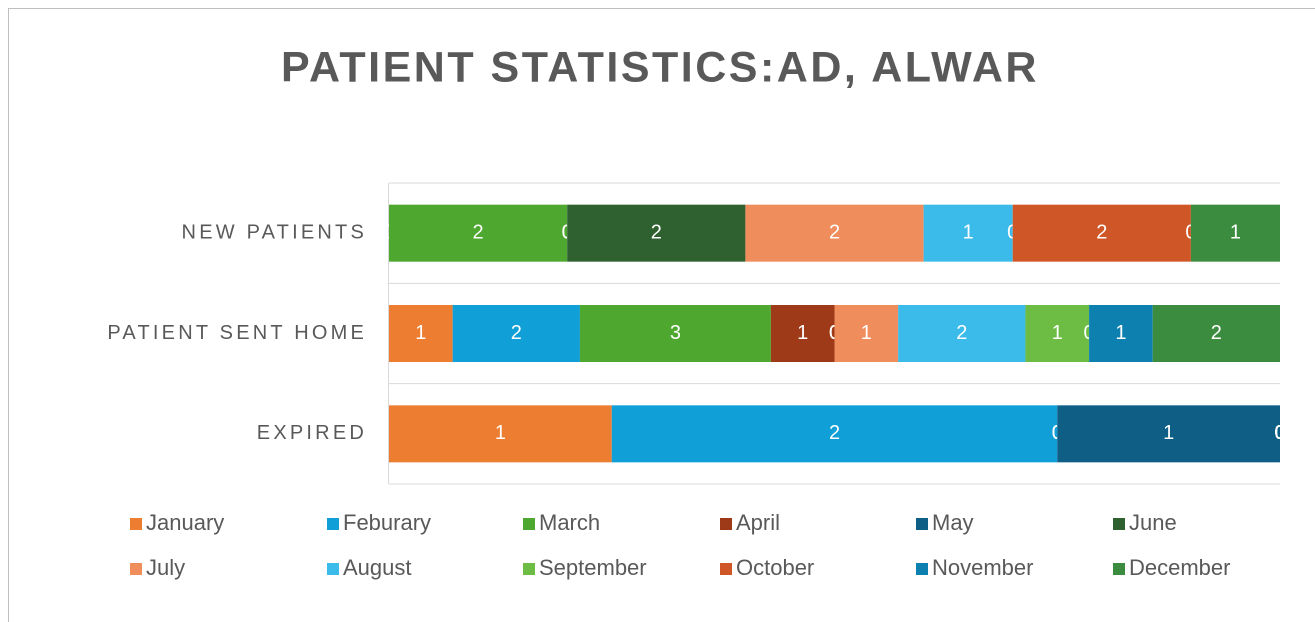 The width and height of the screenshot is (1315, 622). I want to click on legend-label: March, so click(569, 522).